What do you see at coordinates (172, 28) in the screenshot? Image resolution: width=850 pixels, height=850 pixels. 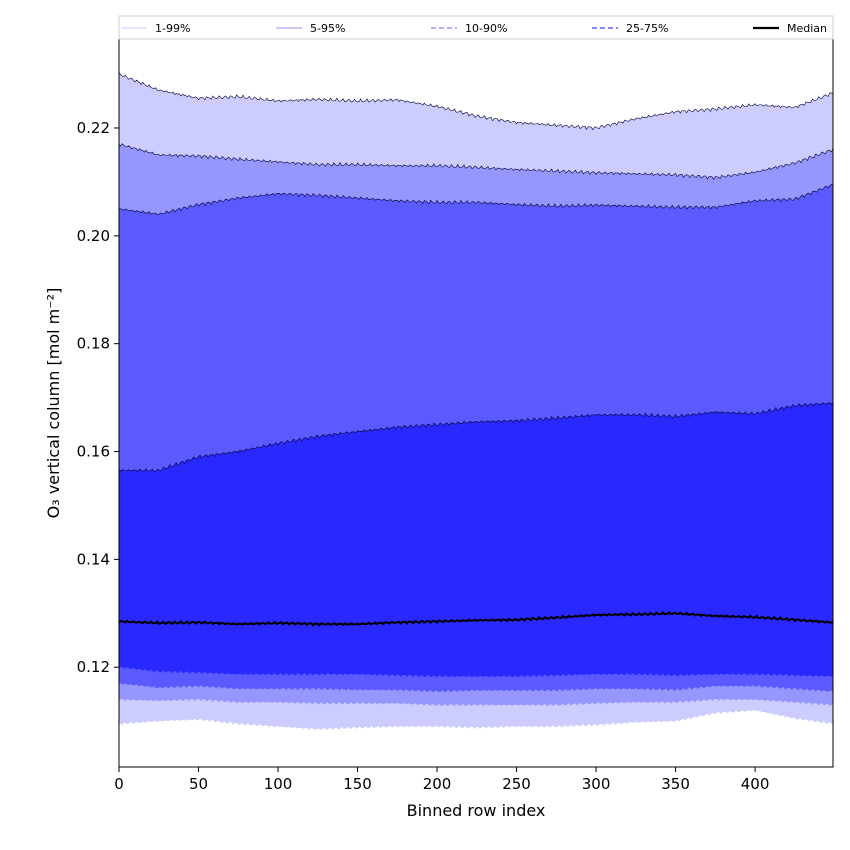 I see `legend-label: 1-99%` at bounding box center [172, 28].